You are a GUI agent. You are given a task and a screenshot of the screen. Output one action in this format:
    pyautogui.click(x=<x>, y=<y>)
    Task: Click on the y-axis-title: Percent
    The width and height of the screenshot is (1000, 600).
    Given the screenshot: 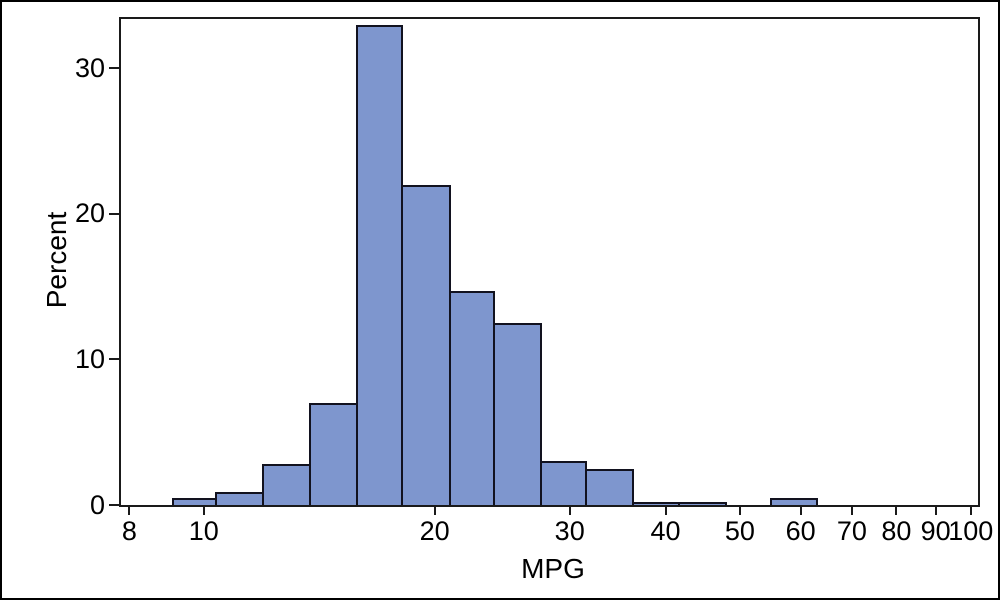 What is the action you would take?
    pyautogui.click(x=56, y=260)
    